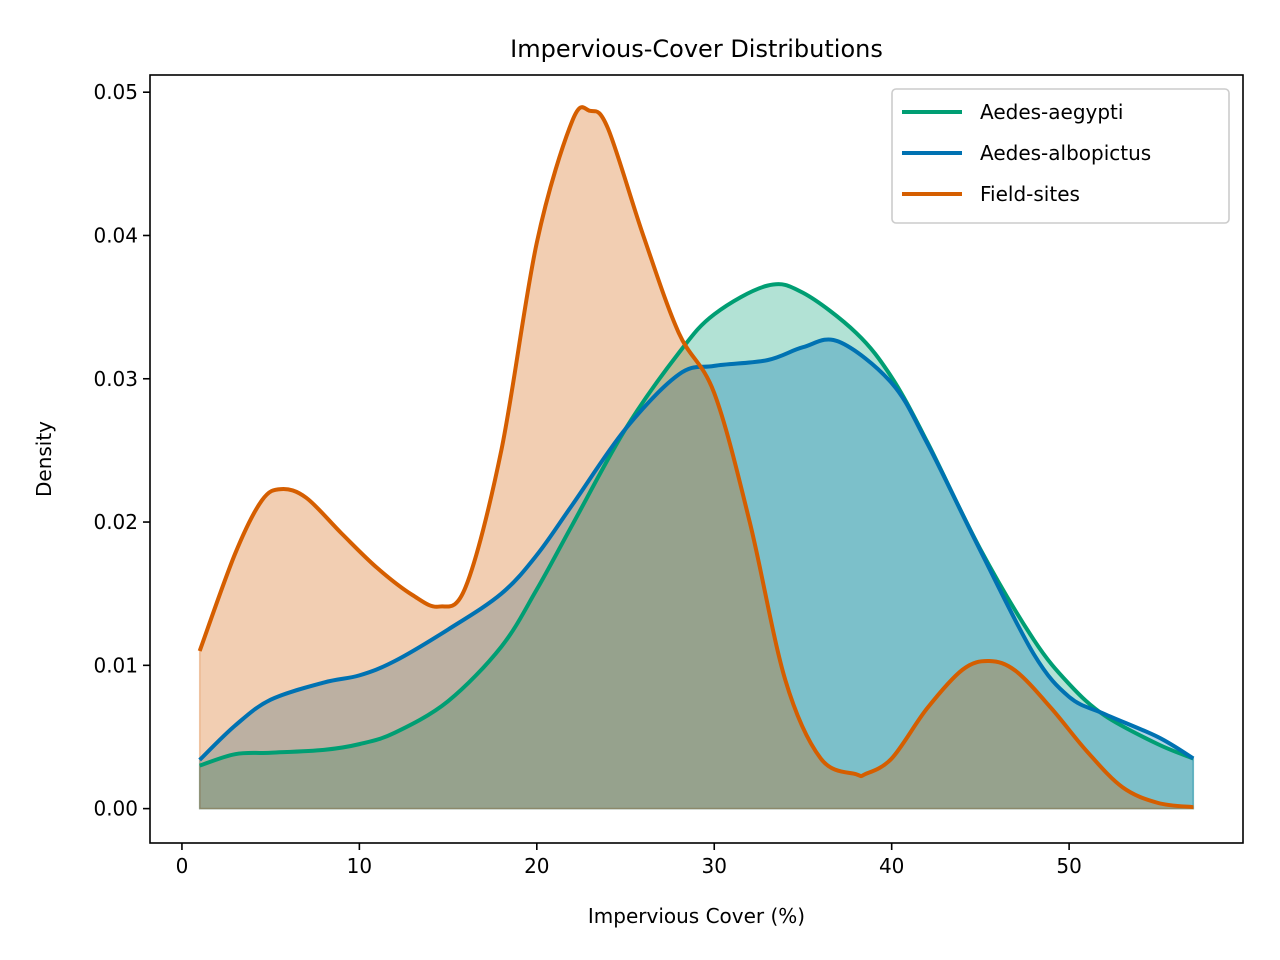 This screenshot has width=1280, height=960. What do you see at coordinates (359, 866) in the screenshot?
I see `x-tick-label: 10` at bounding box center [359, 866].